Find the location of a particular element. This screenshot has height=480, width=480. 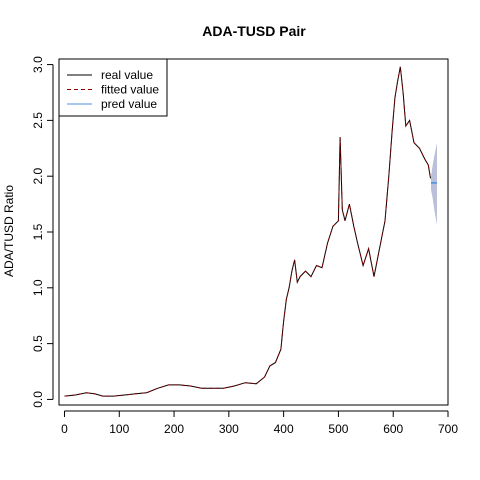

legend-label: fitted value is located at coordinates (130, 90).